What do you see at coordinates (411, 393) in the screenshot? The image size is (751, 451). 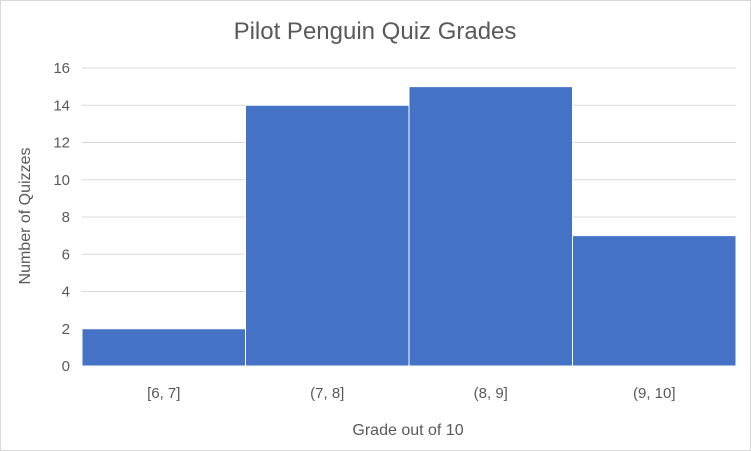 I see `x-axis-ticks: [6, 7] (7, 8] (8, 9] (9, 10]` at bounding box center [411, 393].